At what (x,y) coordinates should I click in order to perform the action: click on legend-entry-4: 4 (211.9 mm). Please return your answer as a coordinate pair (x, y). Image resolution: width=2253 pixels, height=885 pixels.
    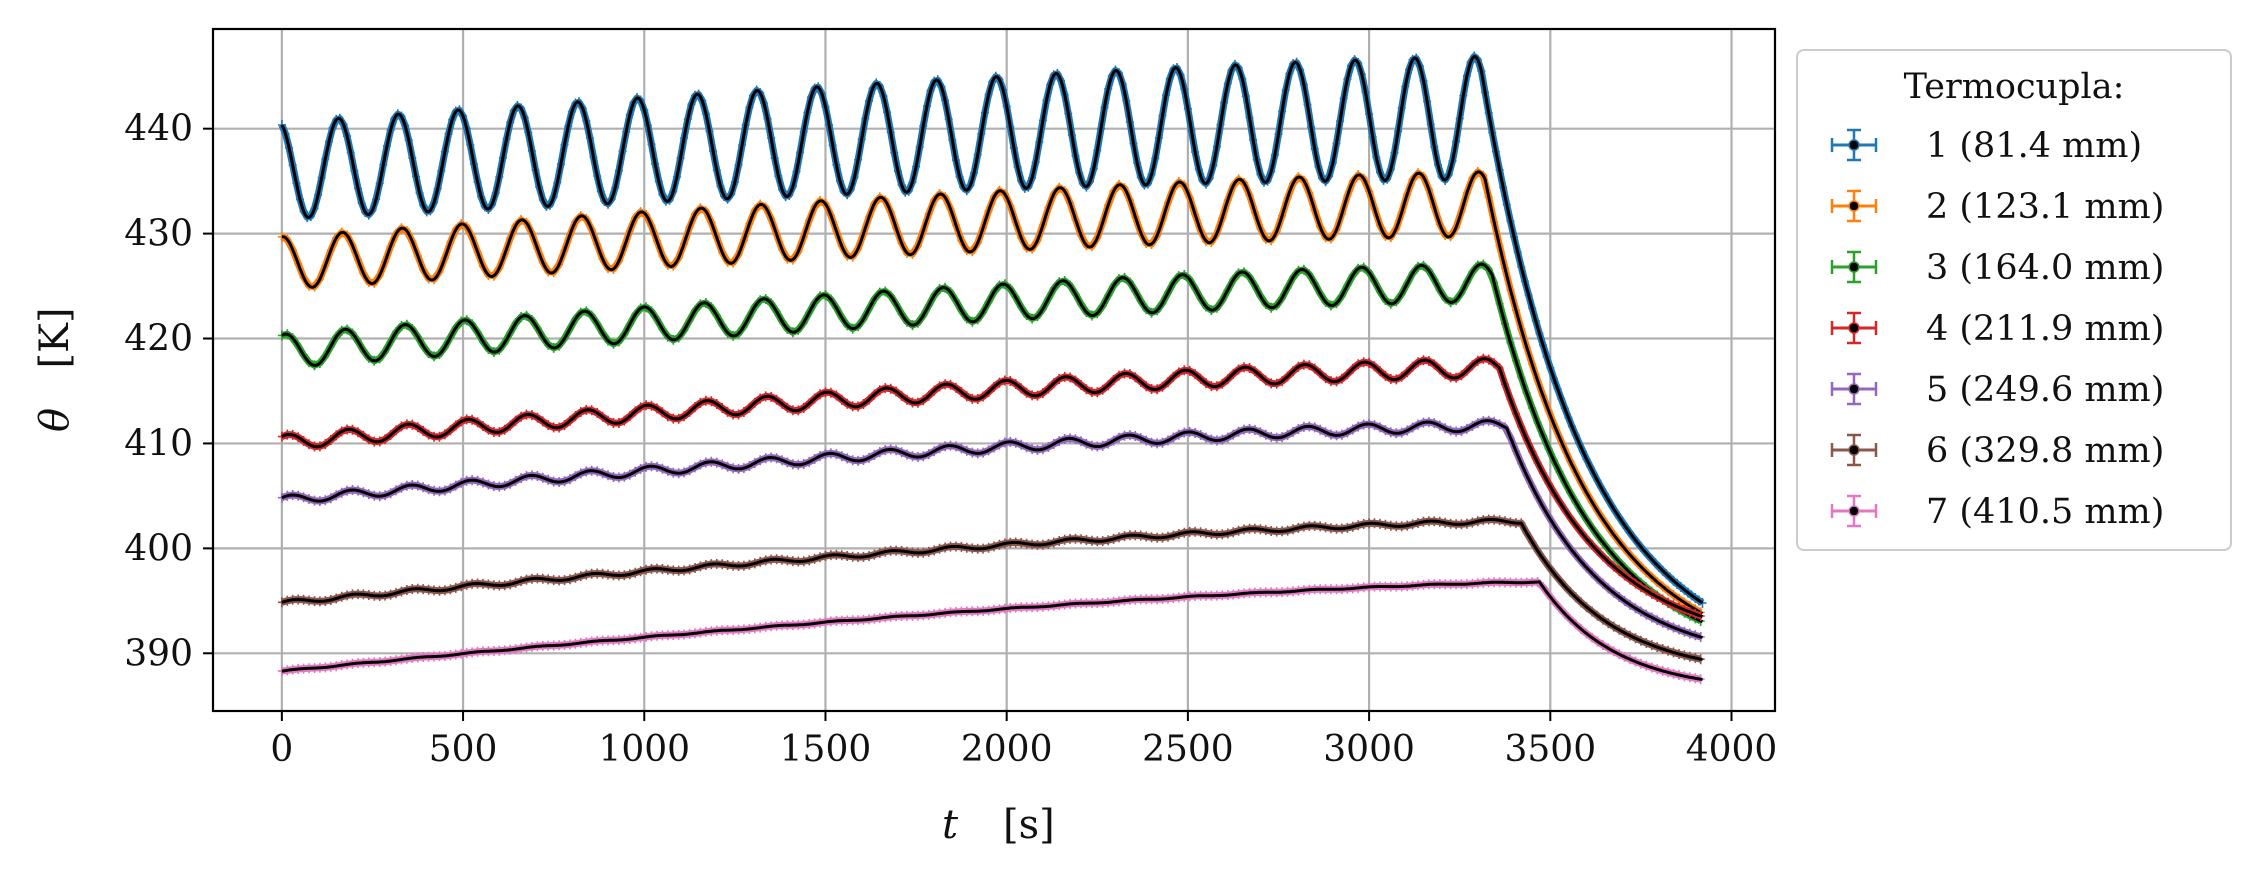
    Looking at the image, I should click on (1997, 329).